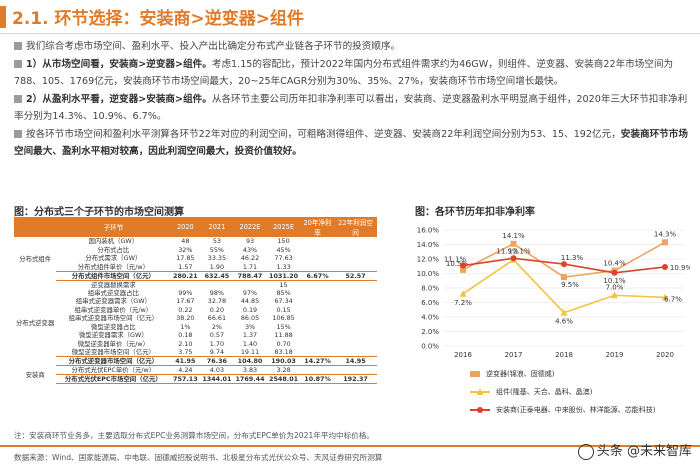 The width and height of the screenshot is (700, 467). Describe the element at coordinates (185, 241) in the screenshot. I see `table-cell: 48` at that location.